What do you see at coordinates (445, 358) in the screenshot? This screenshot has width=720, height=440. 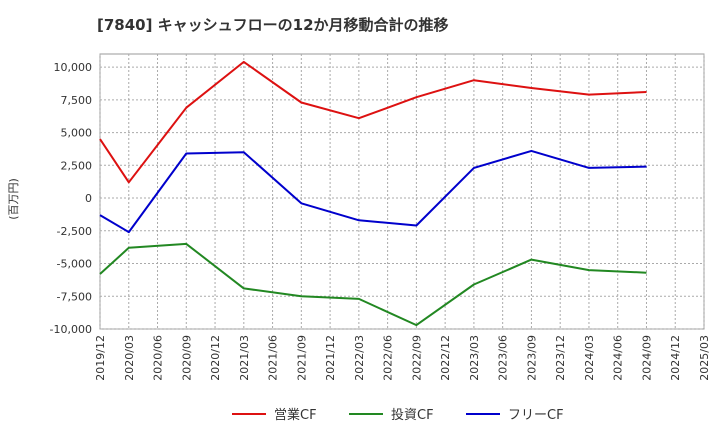 I see `x-tick-label: 2022/12` at bounding box center [445, 358].